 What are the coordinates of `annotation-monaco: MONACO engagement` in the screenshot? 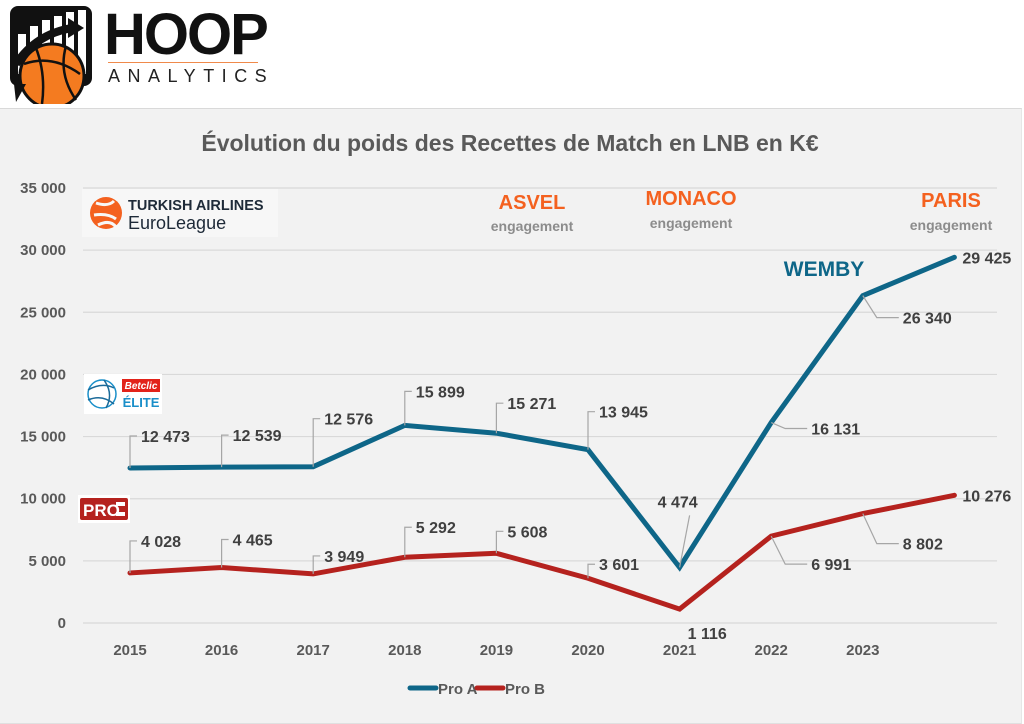 It's located at (690, 209).